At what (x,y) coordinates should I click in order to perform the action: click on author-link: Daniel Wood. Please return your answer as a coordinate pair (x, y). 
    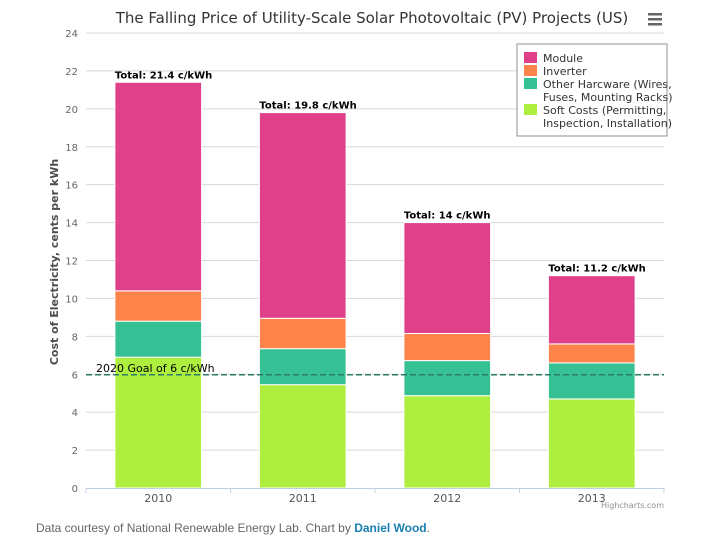
    Looking at the image, I should click on (390, 528).